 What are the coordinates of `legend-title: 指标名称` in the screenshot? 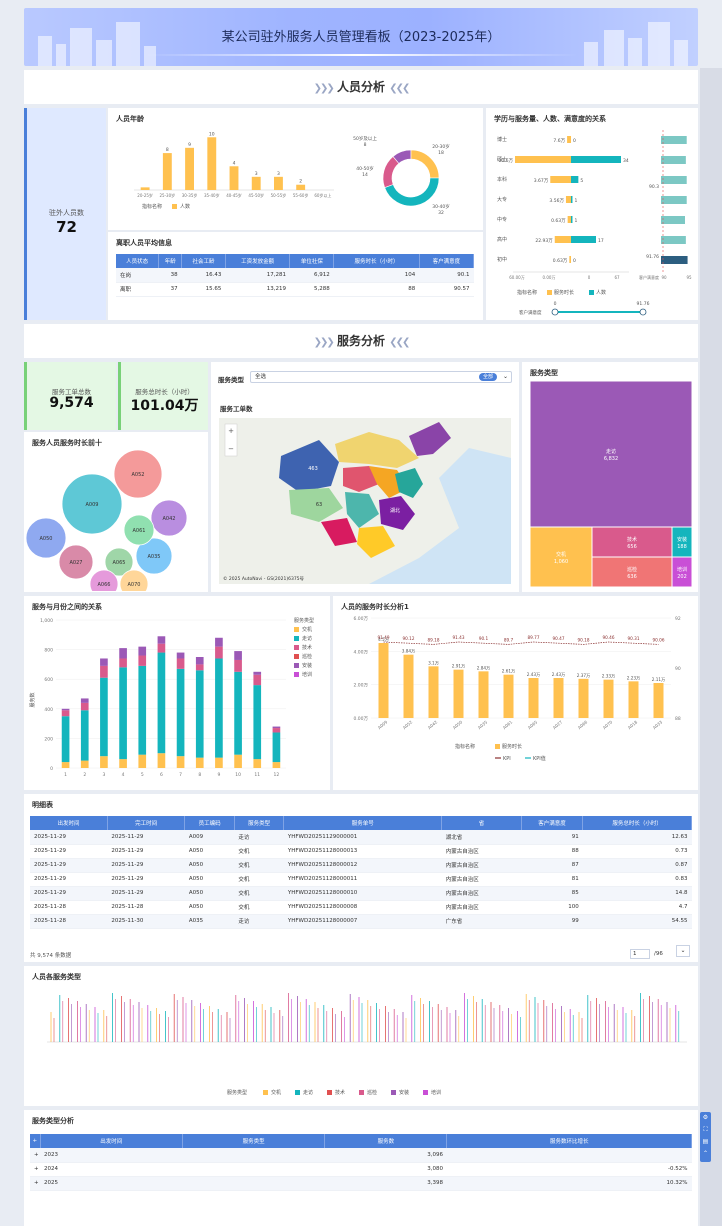 It's located at (152, 206).